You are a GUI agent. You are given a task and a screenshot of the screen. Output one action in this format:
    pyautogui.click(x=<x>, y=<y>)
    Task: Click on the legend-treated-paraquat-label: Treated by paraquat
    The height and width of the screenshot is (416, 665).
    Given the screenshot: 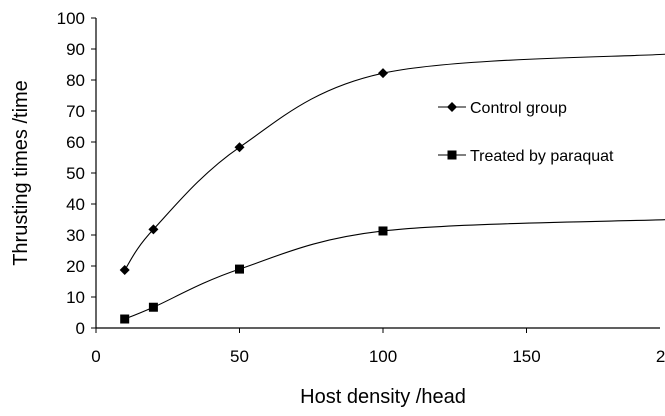 What is the action you would take?
    pyautogui.click(x=542, y=156)
    